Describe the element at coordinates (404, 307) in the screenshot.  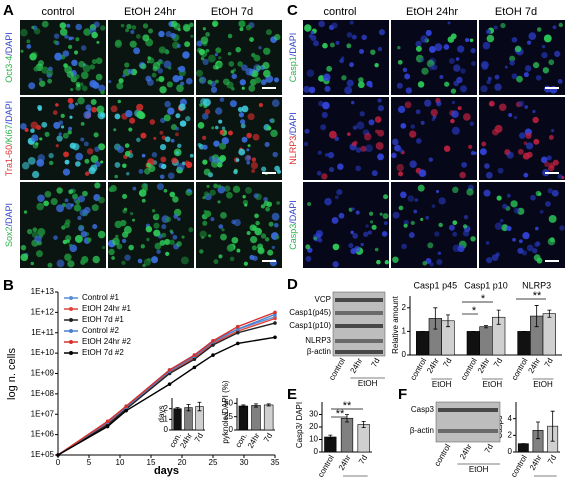
I see `y-tick-label: 2` at that location.